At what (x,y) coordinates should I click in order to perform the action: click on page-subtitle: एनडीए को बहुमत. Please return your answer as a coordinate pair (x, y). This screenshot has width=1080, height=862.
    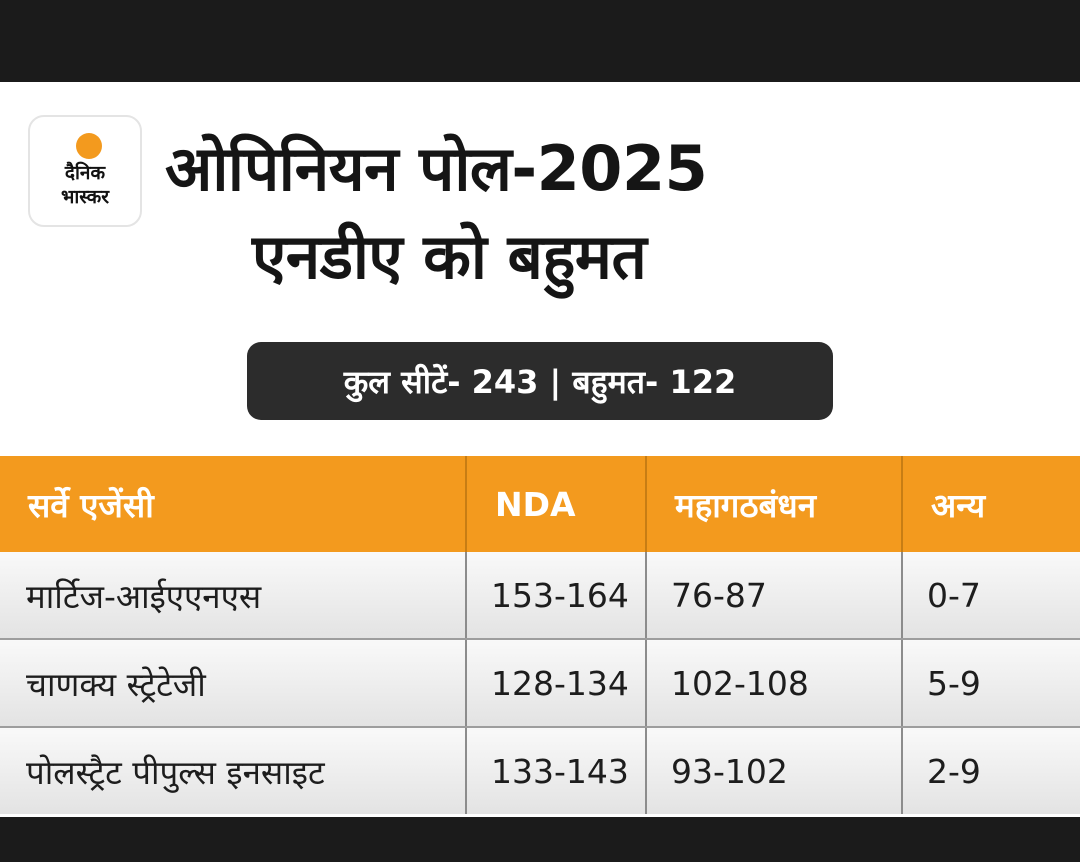
    Looking at the image, I should click on (449, 256).